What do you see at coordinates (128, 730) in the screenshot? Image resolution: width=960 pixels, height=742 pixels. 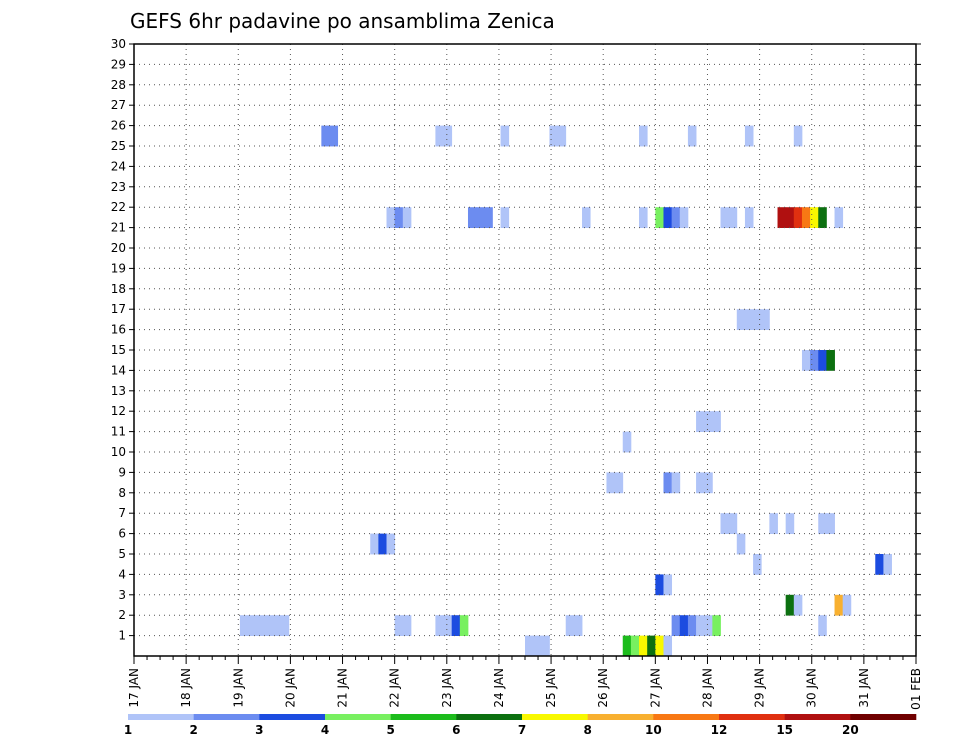 I see `legend-label: 1` at bounding box center [128, 730].